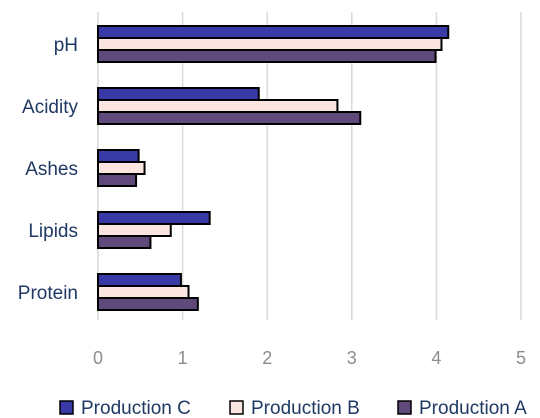 This screenshot has height=418, width=540. What do you see at coordinates (139, 280) in the screenshot?
I see `bar-production-c-protein` at bounding box center [139, 280].